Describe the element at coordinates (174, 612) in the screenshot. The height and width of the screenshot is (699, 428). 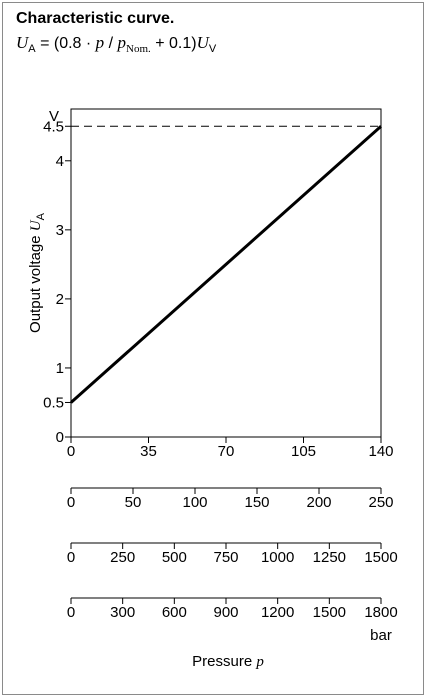
I see `x-tick-label: 600` at that location.